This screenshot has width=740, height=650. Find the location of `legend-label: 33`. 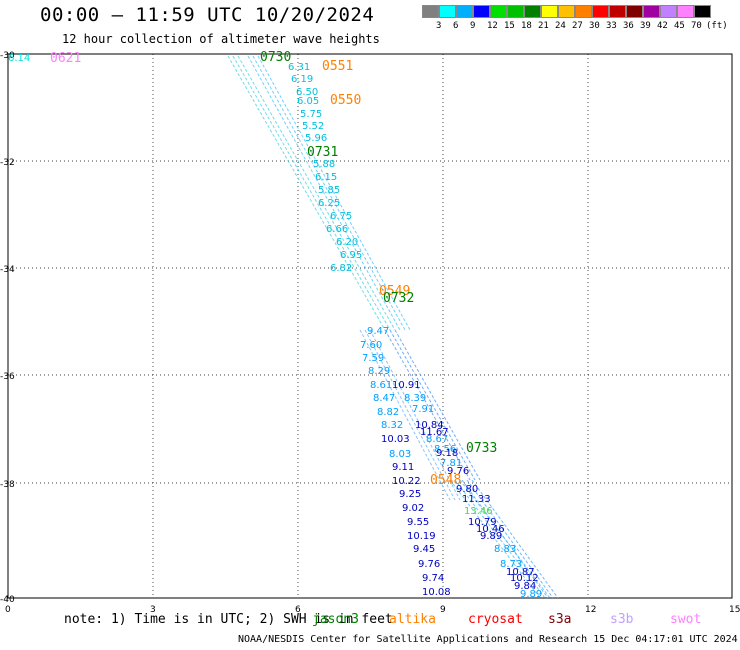

legend-label: 33 is located at coordinates (611, 26).